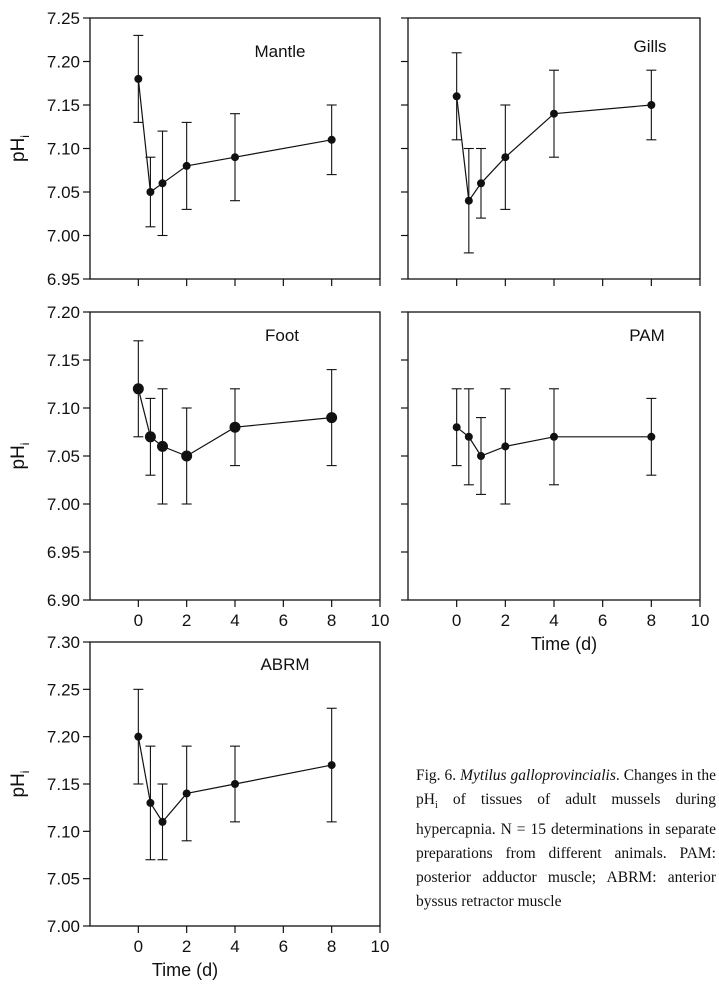  I want to click on panel-title: ABRM, so click(284, 664).